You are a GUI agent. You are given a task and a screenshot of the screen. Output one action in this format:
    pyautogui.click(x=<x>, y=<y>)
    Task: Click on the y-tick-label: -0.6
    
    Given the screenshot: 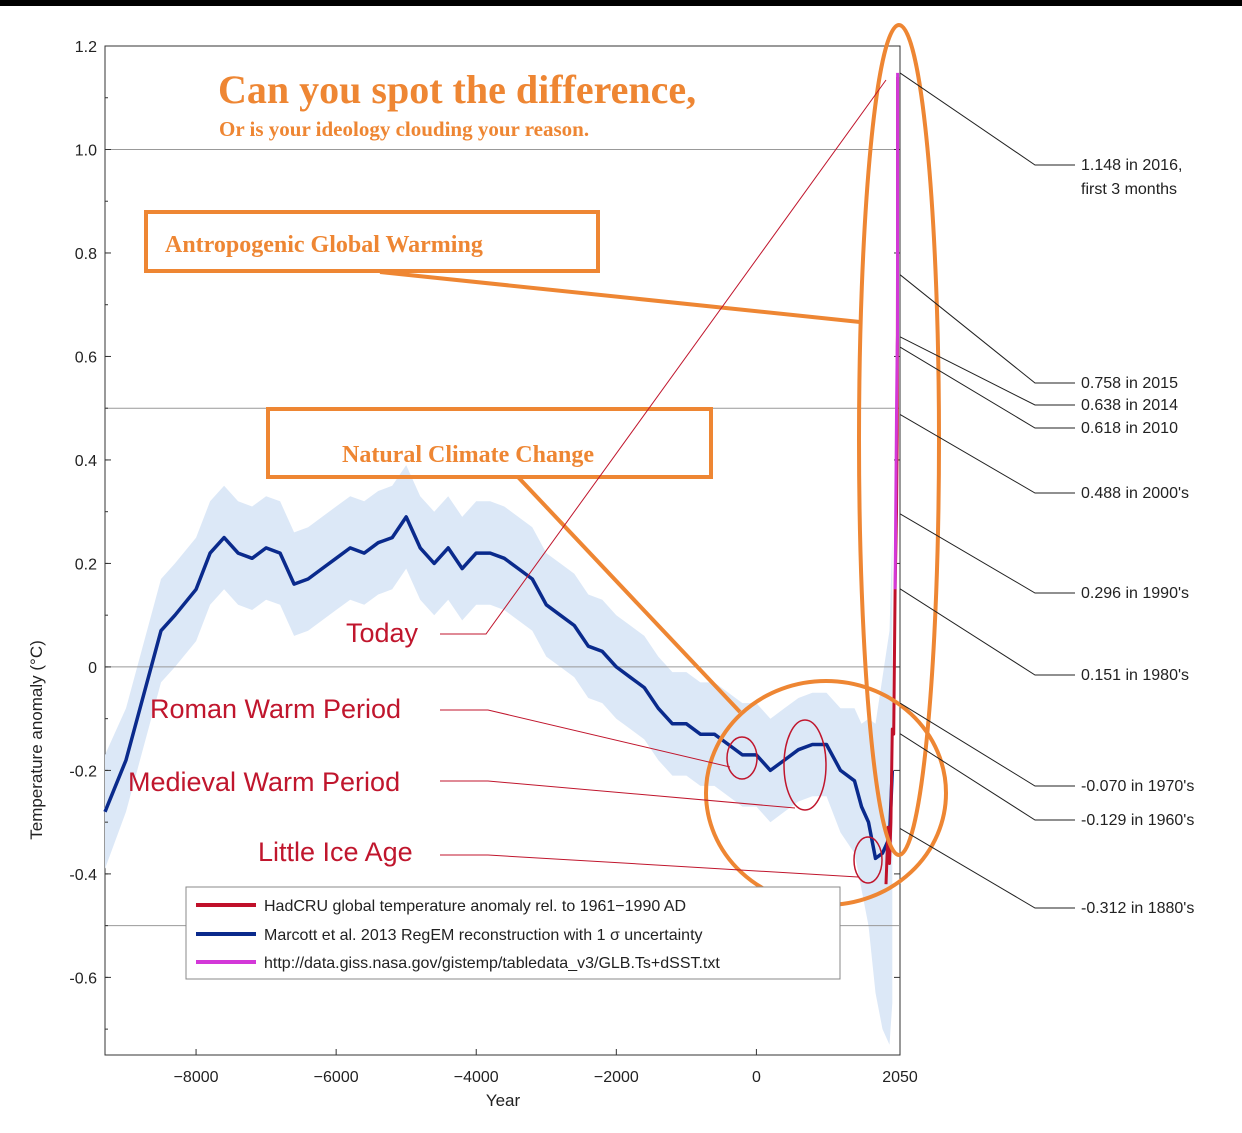 What is the action you would take?
    pyautogui.click(x=83, y=978)
    